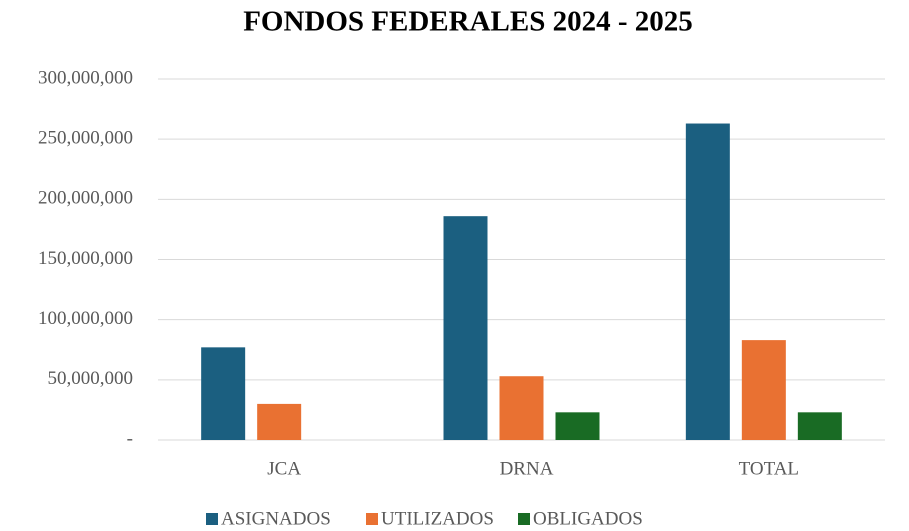 This screenshot has height=531, width=909. What do you see at coordinates (769, 468) in the screenshot?
I see `x-tick-label: TOTAL` at bounding box center [769, 468].